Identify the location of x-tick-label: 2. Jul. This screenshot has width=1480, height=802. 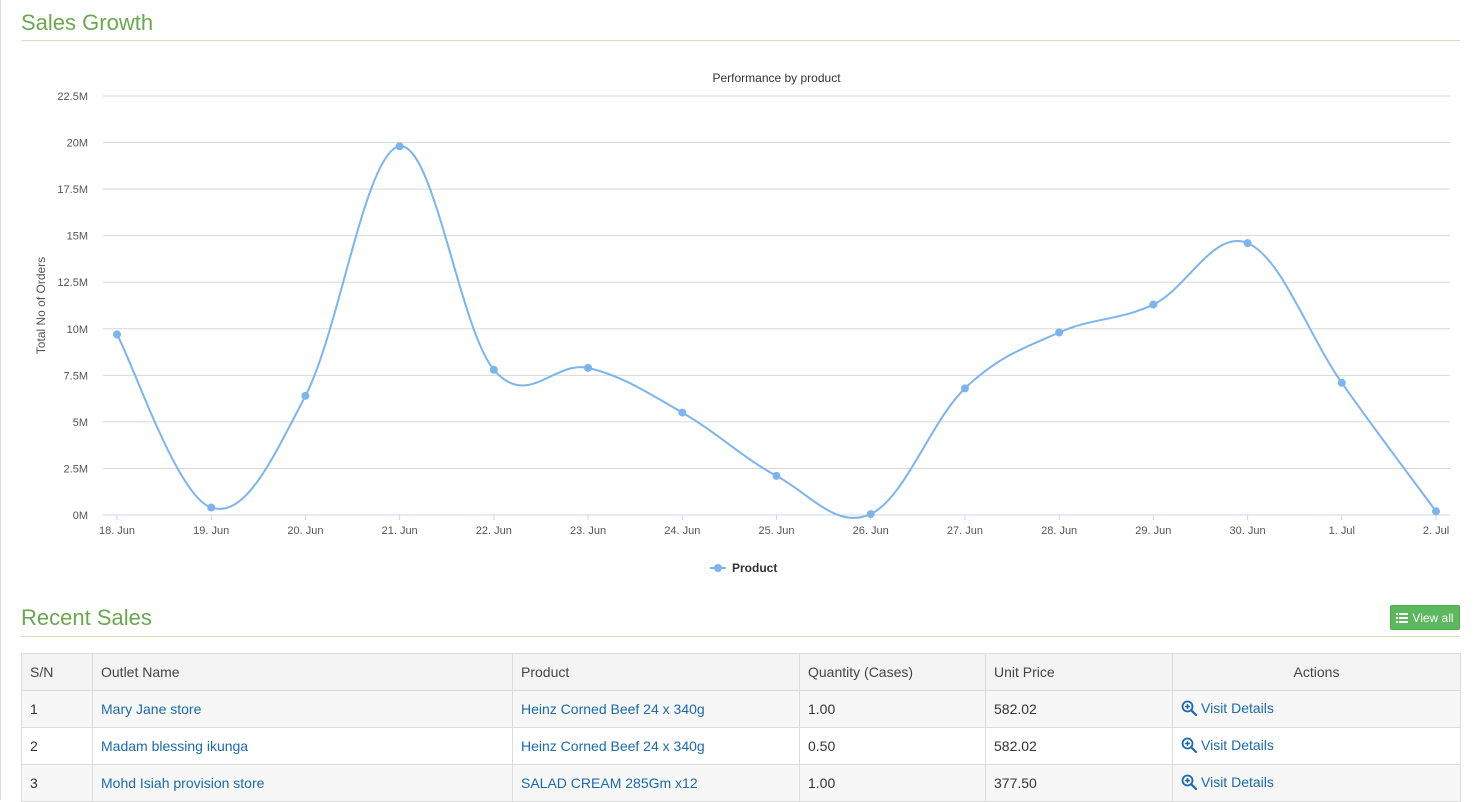
(1436, 531).